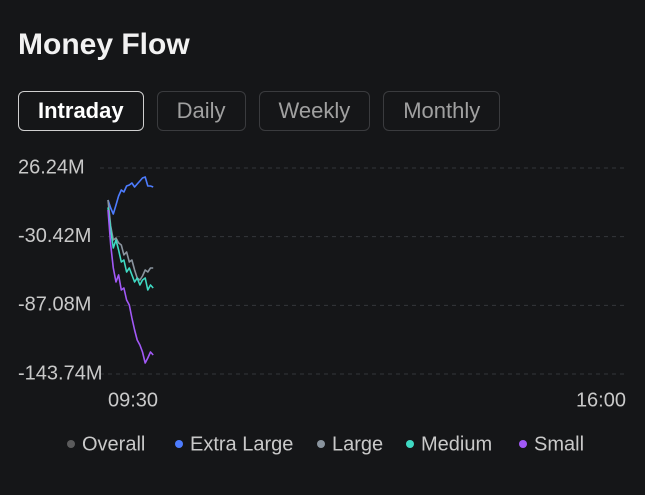 The image size is (645, 495). I want to click on tab-bar: Intraday Daily Weekly Monthly, so click(259, 111).